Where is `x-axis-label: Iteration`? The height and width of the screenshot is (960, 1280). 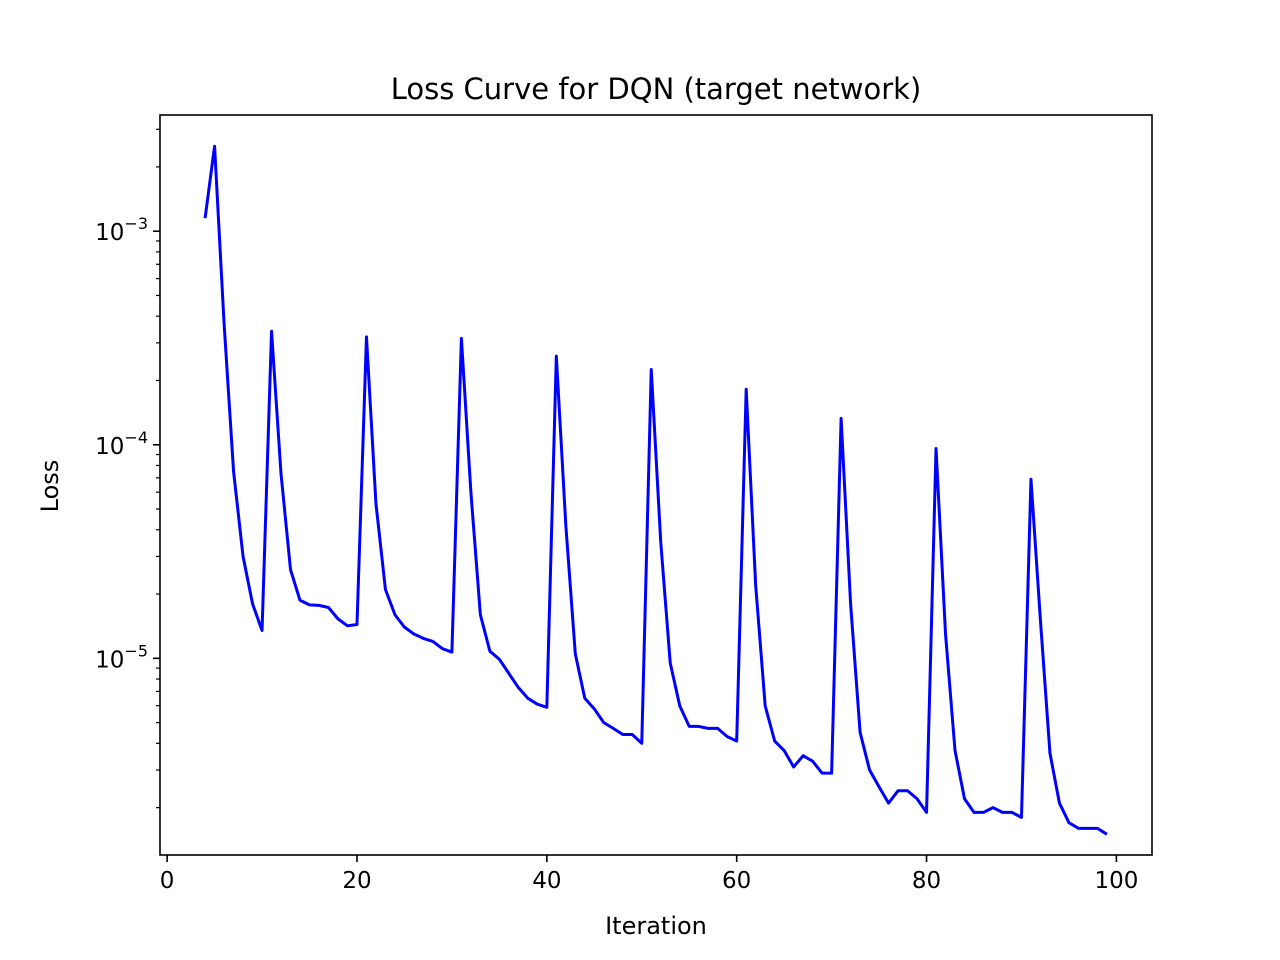 x-axis-label: Iteration is located at coordinates (656, 926).